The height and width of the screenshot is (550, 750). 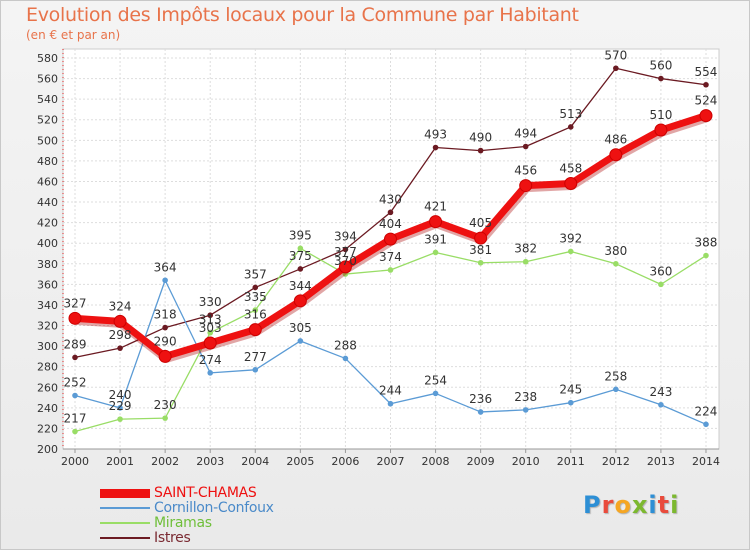 I want to click on data-label-saint-chamas: 486, so click(x=615, y=140).